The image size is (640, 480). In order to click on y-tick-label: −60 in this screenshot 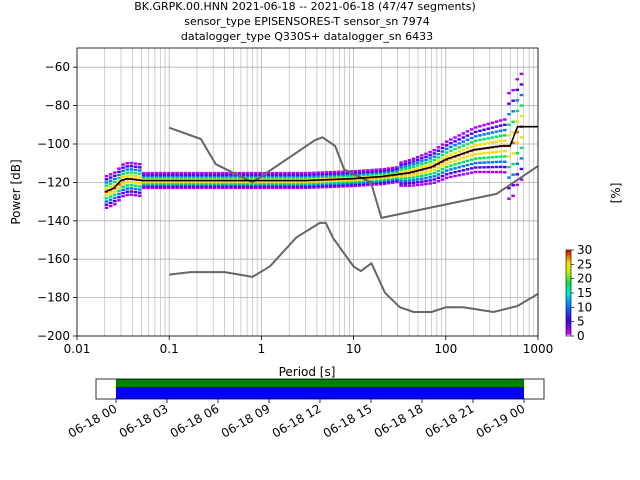, I will do `click(57, 67)`.